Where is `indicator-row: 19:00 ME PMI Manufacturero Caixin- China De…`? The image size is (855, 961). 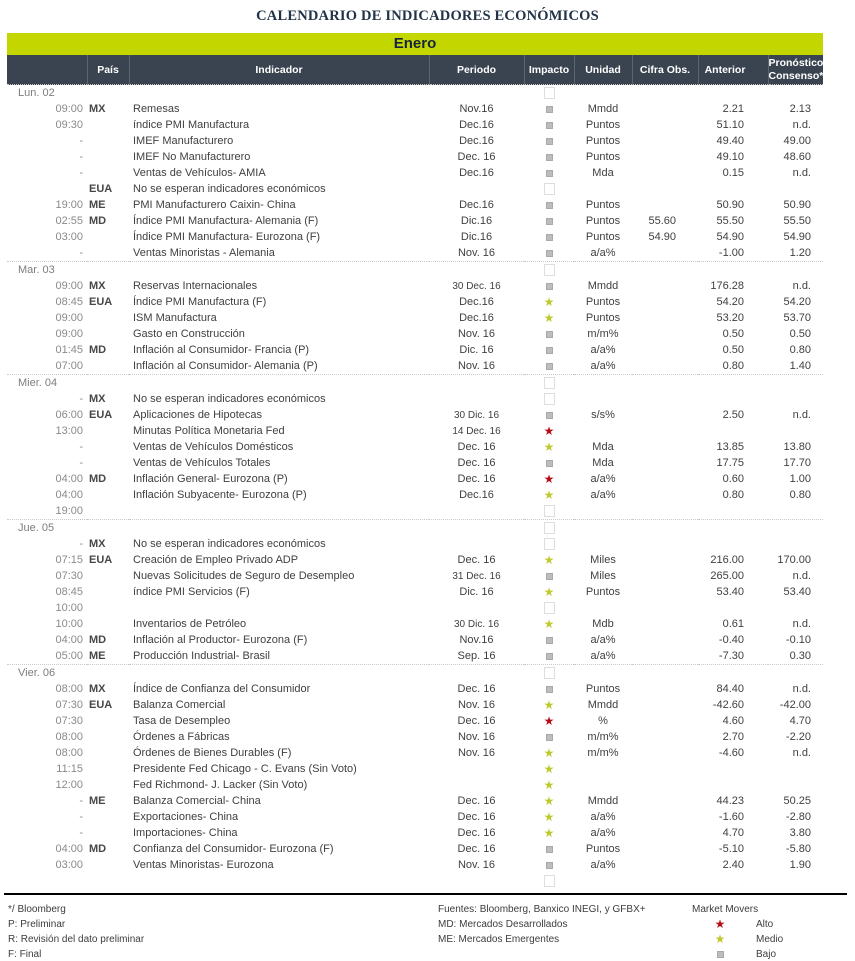
indicator-row: 19:00 ME PMI Manufacturero Caixin- China De… is located at coordinates (415, 205).